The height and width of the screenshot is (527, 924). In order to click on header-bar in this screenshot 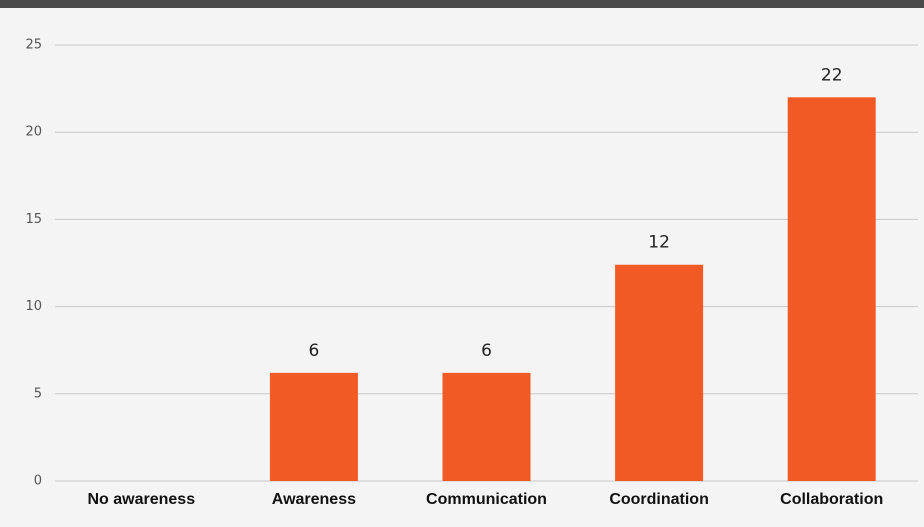, I will do `click(462, 4)`.